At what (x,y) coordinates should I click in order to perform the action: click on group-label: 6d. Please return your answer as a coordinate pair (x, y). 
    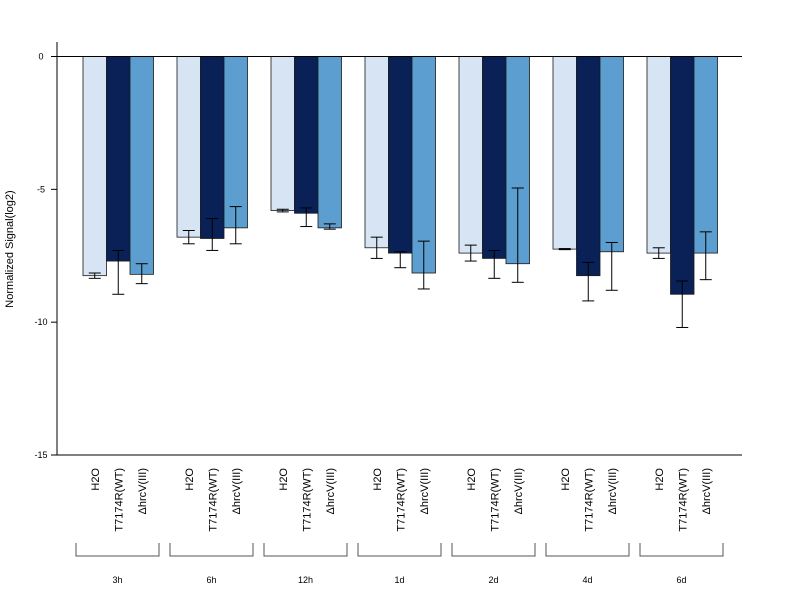
    Looking at the image, I should click on (681, 580).